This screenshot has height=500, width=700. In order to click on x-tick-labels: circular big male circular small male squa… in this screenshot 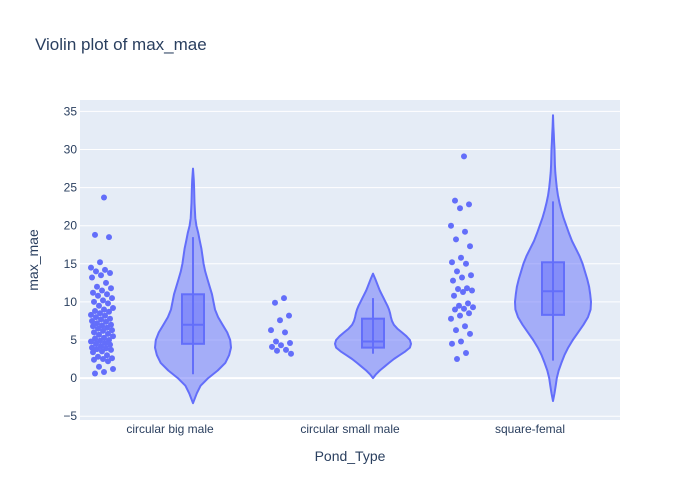, I will do `click(345, 429)`.